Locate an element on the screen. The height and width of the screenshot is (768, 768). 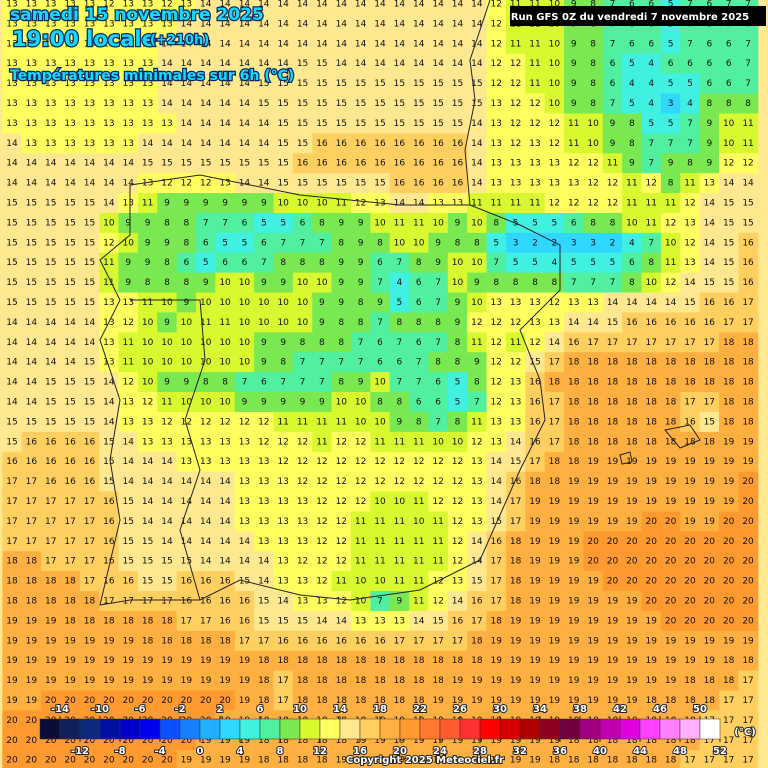
temperature-value: 3 is located at coordinates (671, 104).